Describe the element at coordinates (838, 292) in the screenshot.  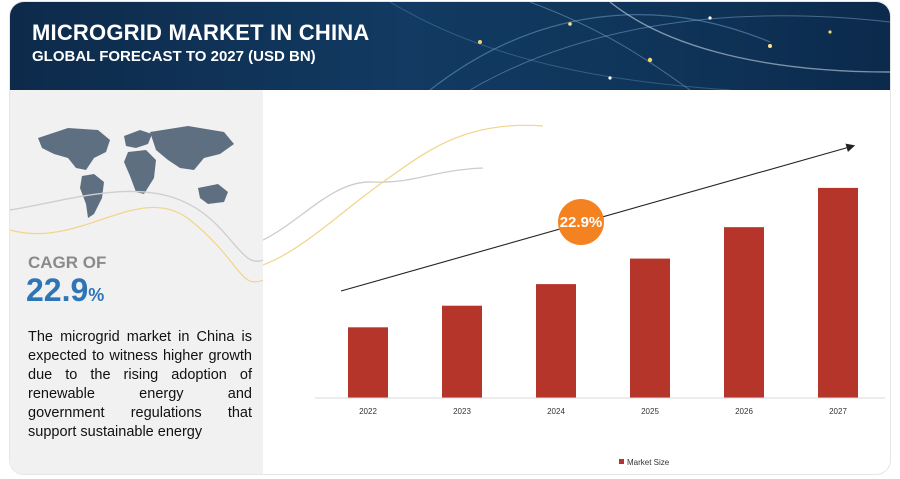
I see `bar-2027` at that location.